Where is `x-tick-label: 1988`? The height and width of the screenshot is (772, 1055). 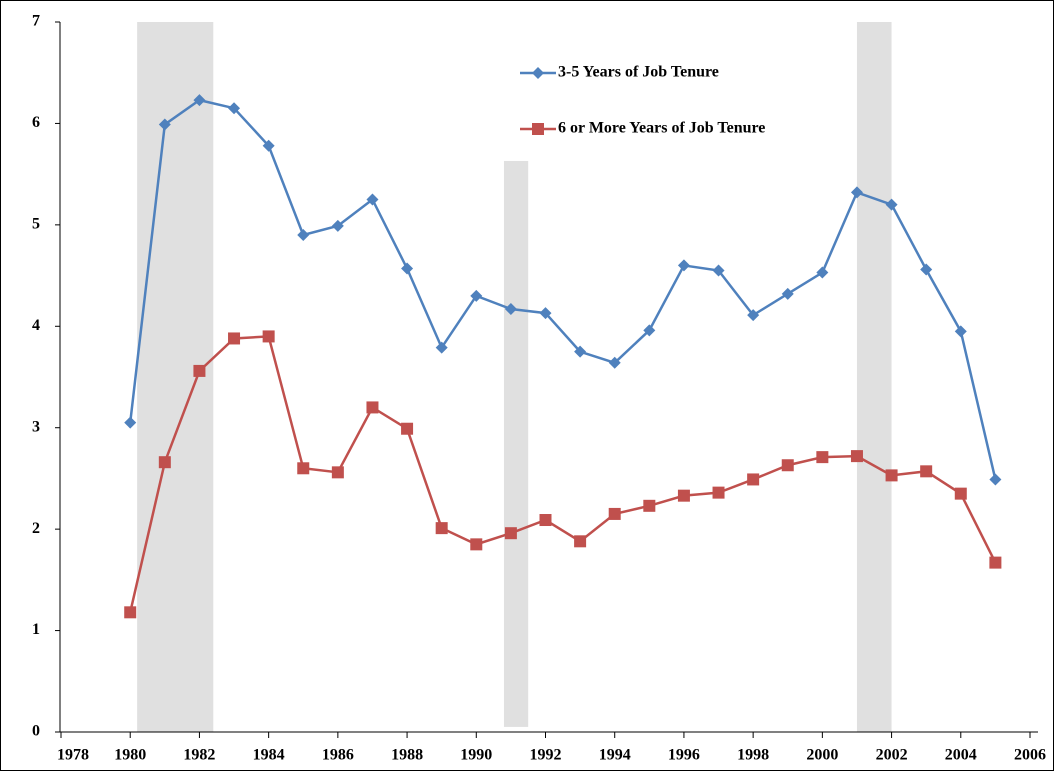
x-tick-label: 1988 is located at coordinates (407, 755).